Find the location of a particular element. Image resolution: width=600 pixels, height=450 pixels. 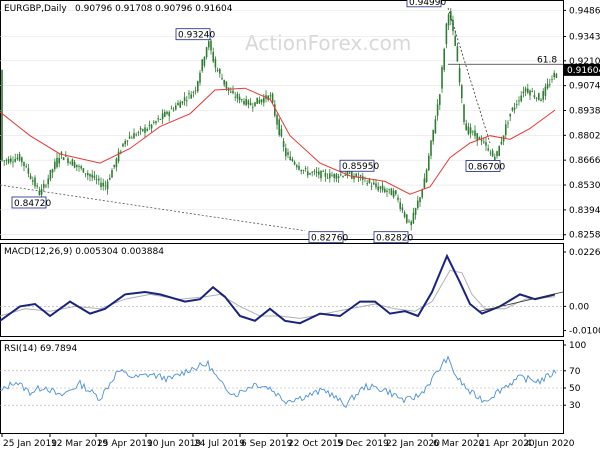

annotation-label: 0.94990 is located at coordinates (427, 4).